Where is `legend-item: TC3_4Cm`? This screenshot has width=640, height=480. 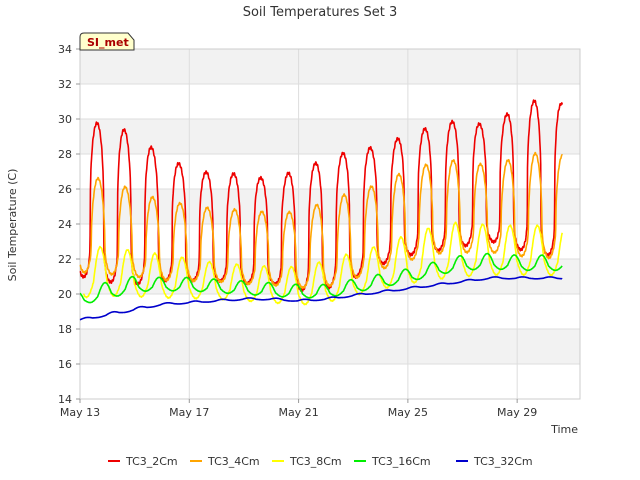 legend-item: TC3_4Cm is located at coordinates (225, 461).